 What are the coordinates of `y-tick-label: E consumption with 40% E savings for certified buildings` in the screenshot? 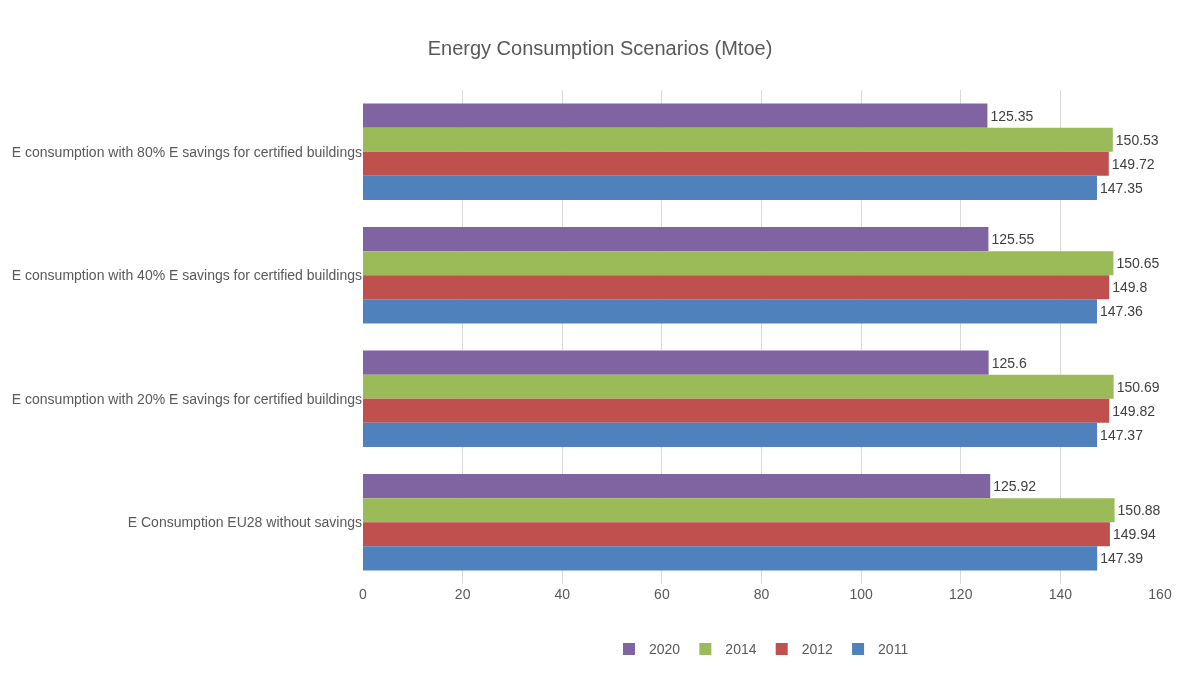 It's located at (186, 275).